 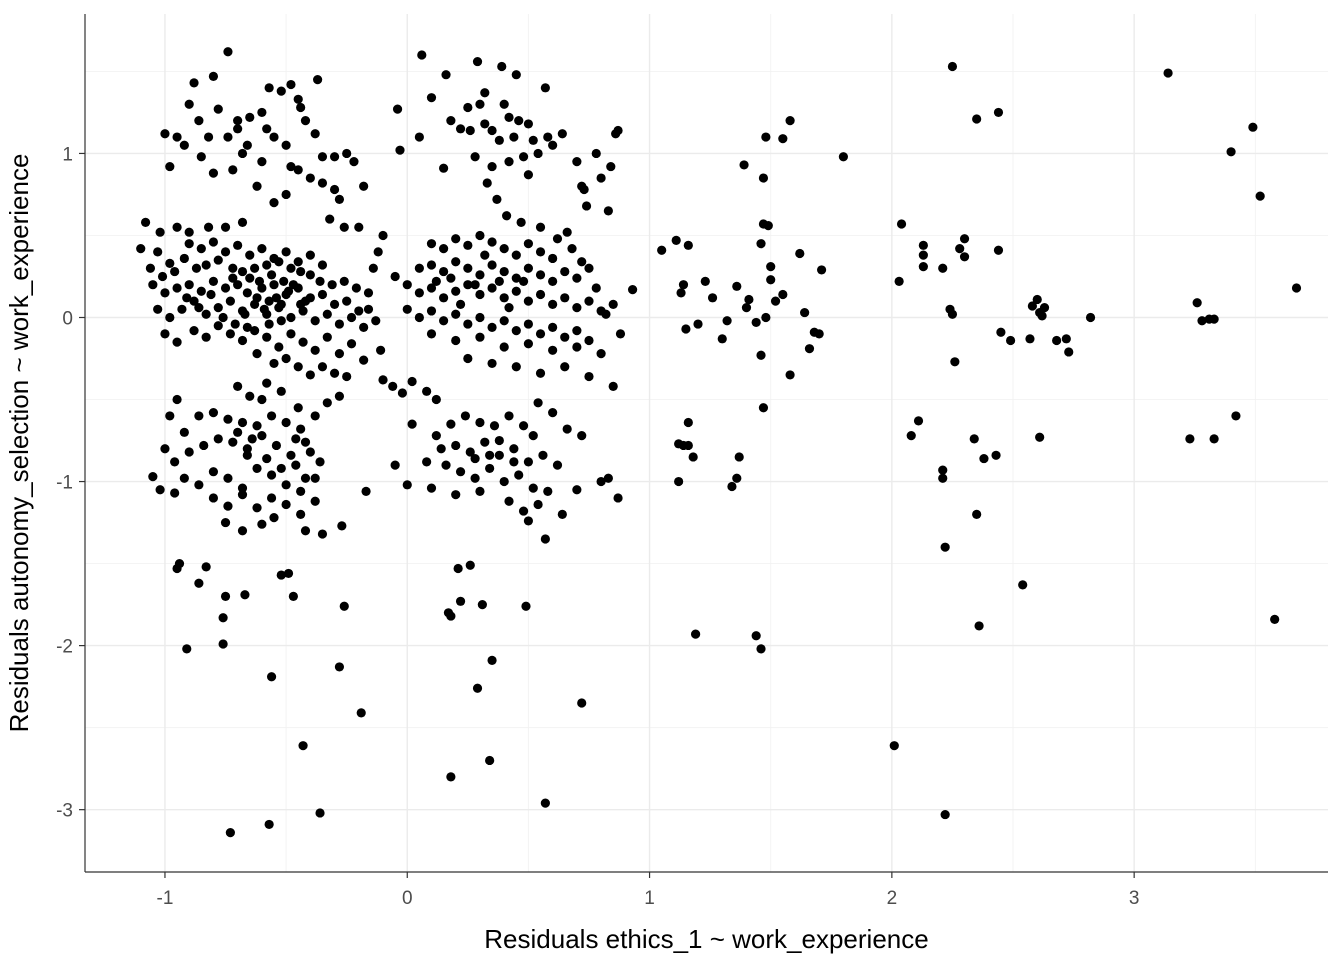 What do you see at coordinates (407, 898) in the screenshot?
I see `x-tick-label: 0` at bounding box center [407, 898].